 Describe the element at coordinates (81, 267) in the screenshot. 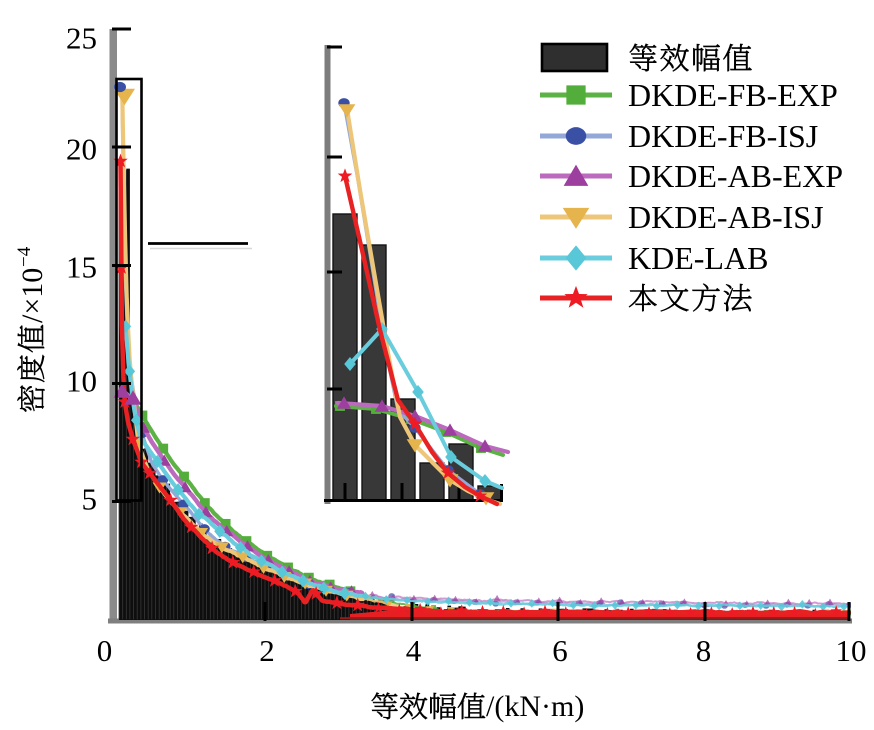

I see `svg-text: 15` at that location.